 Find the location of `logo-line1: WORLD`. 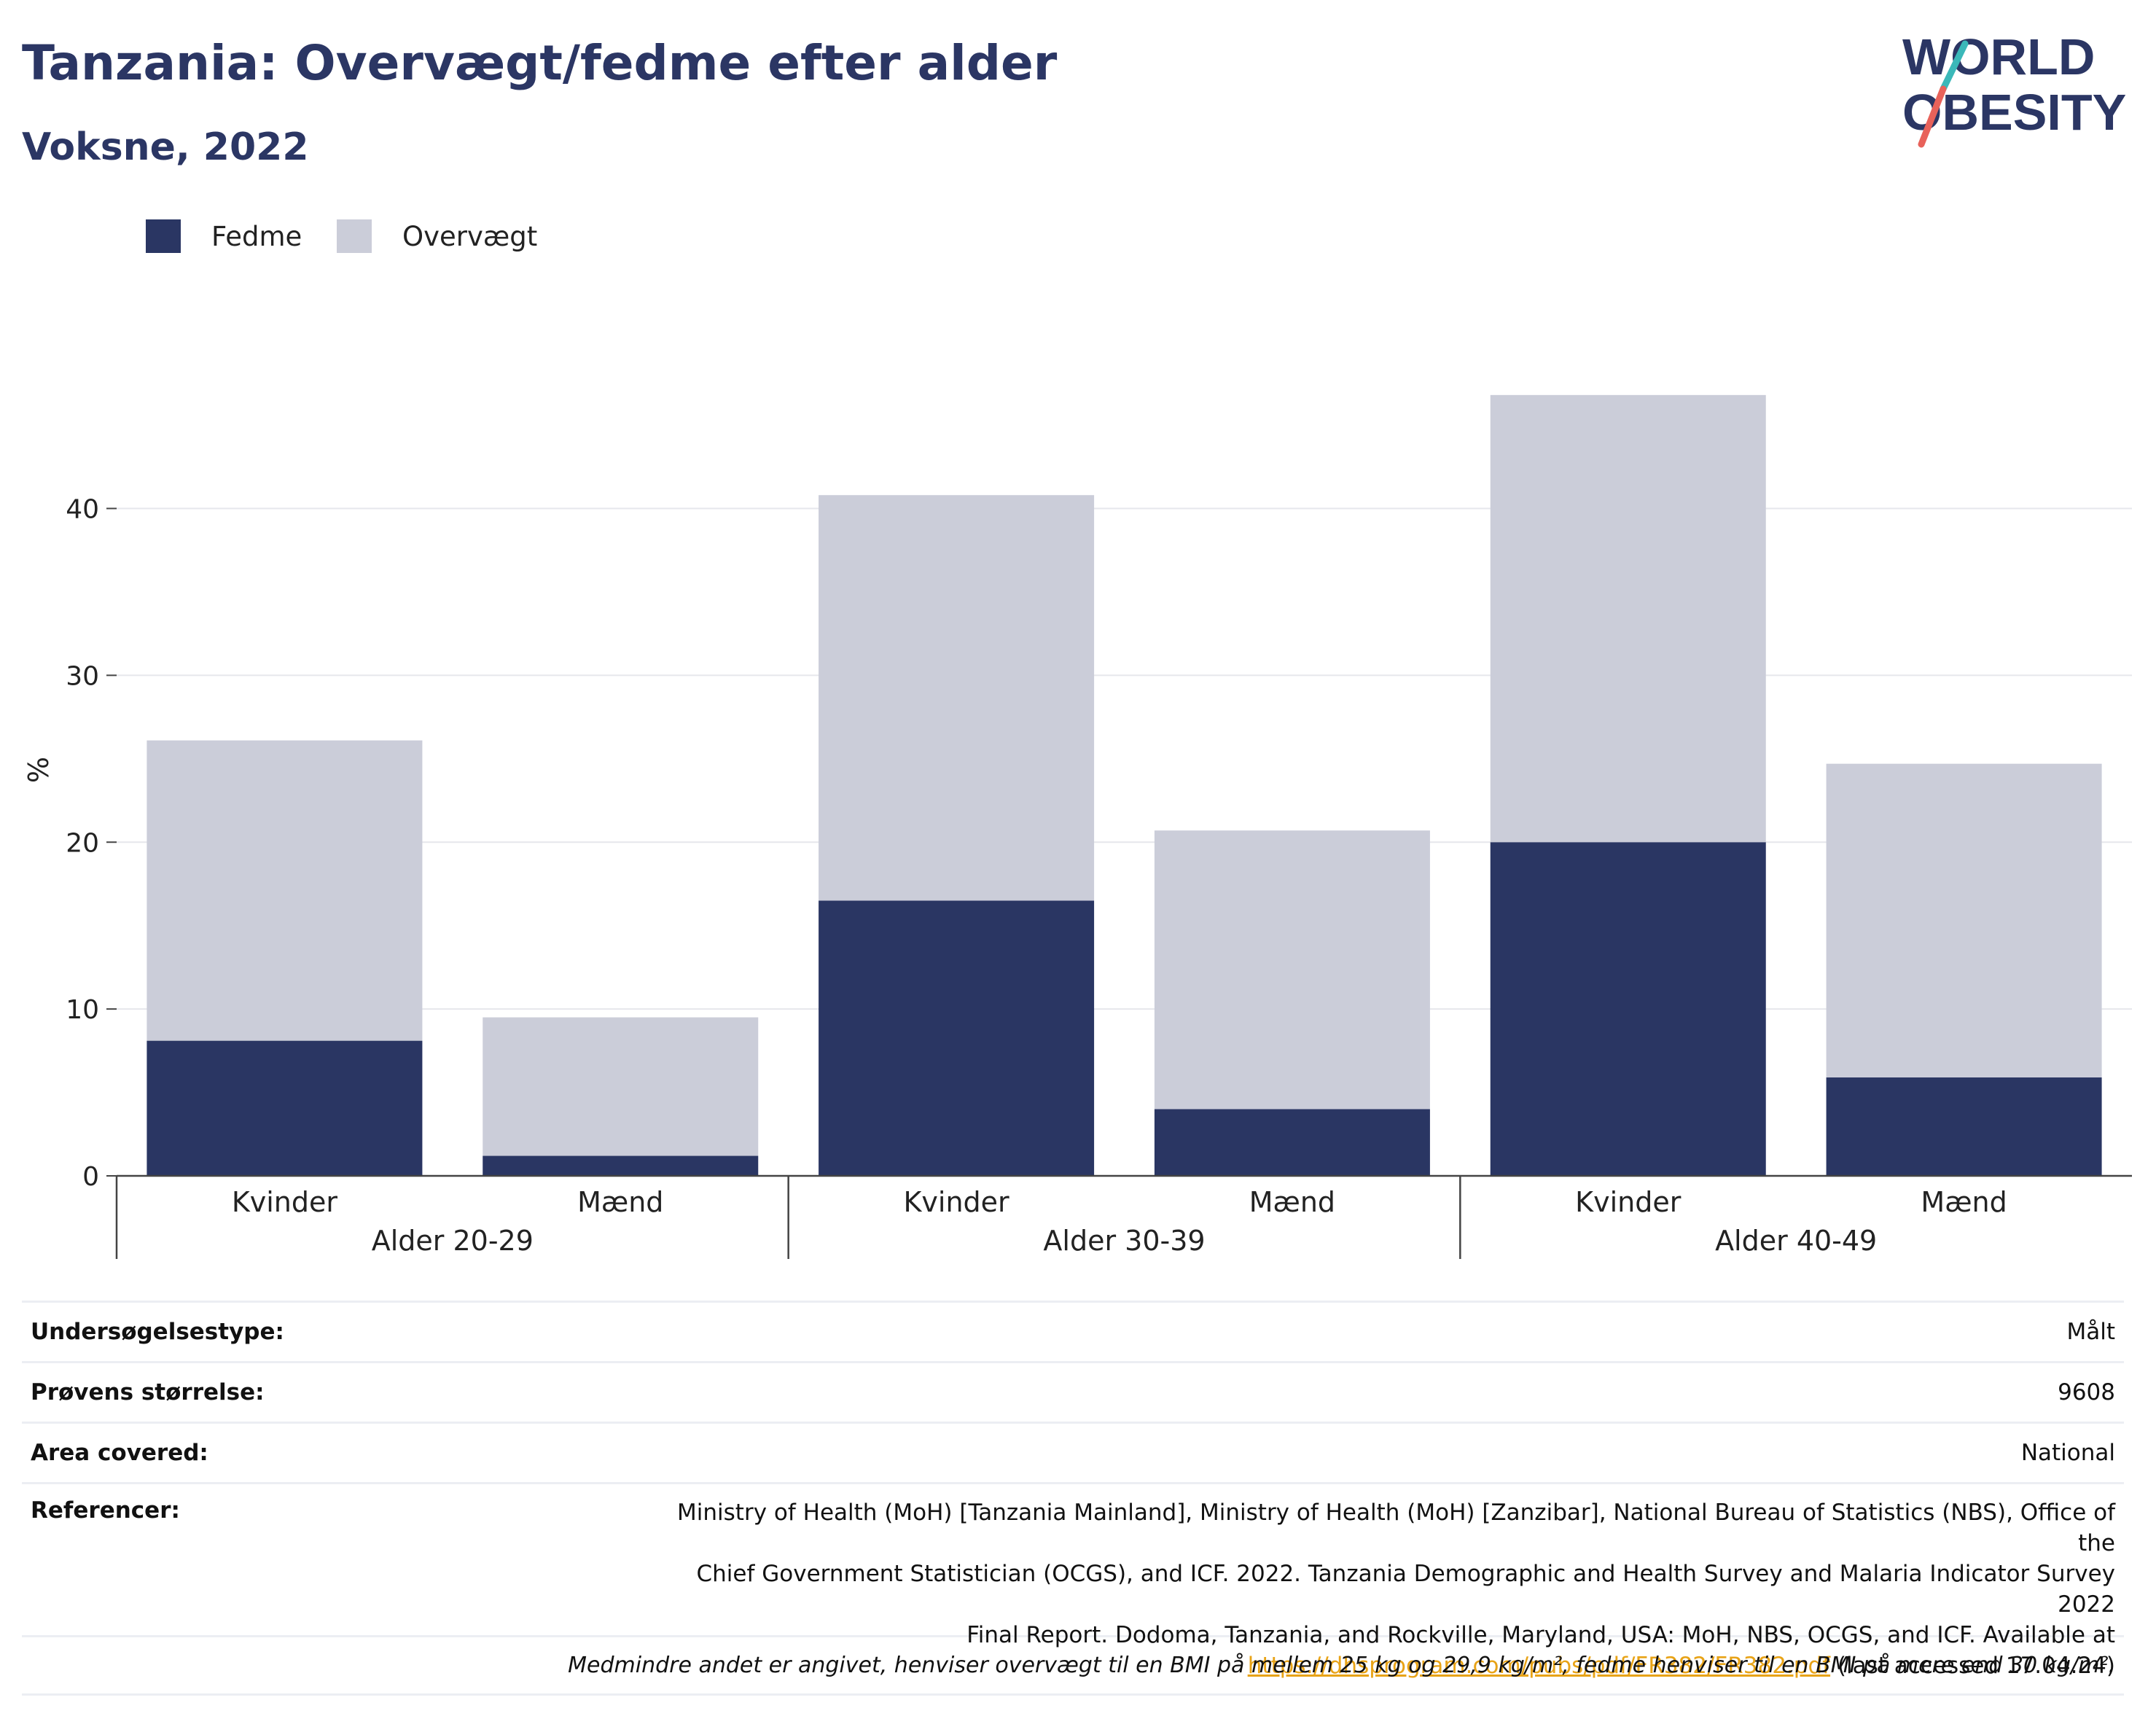

logo-line1: WORLD is located at coordinates (1999, 56).